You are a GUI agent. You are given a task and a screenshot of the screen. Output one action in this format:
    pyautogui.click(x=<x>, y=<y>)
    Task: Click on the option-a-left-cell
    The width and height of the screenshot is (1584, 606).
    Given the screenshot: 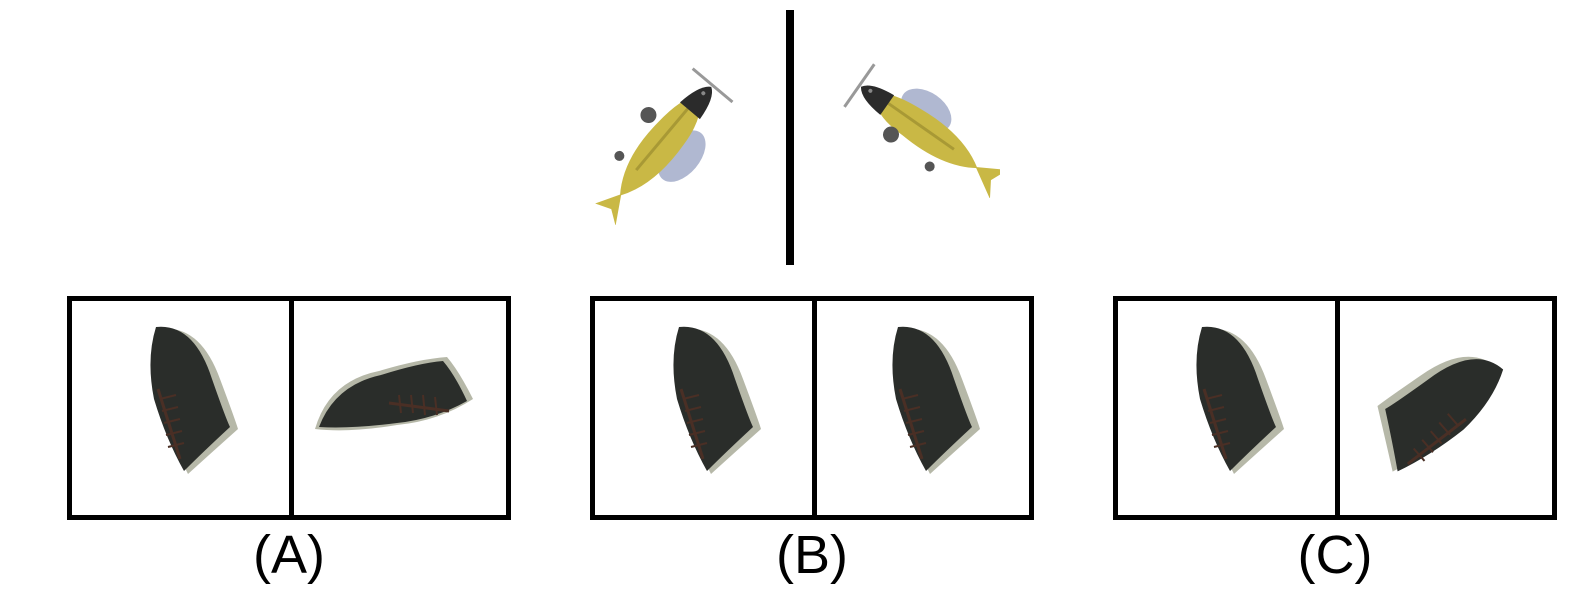 What is the action you would take?
    pyautogui.click(x=180, y=408)
    